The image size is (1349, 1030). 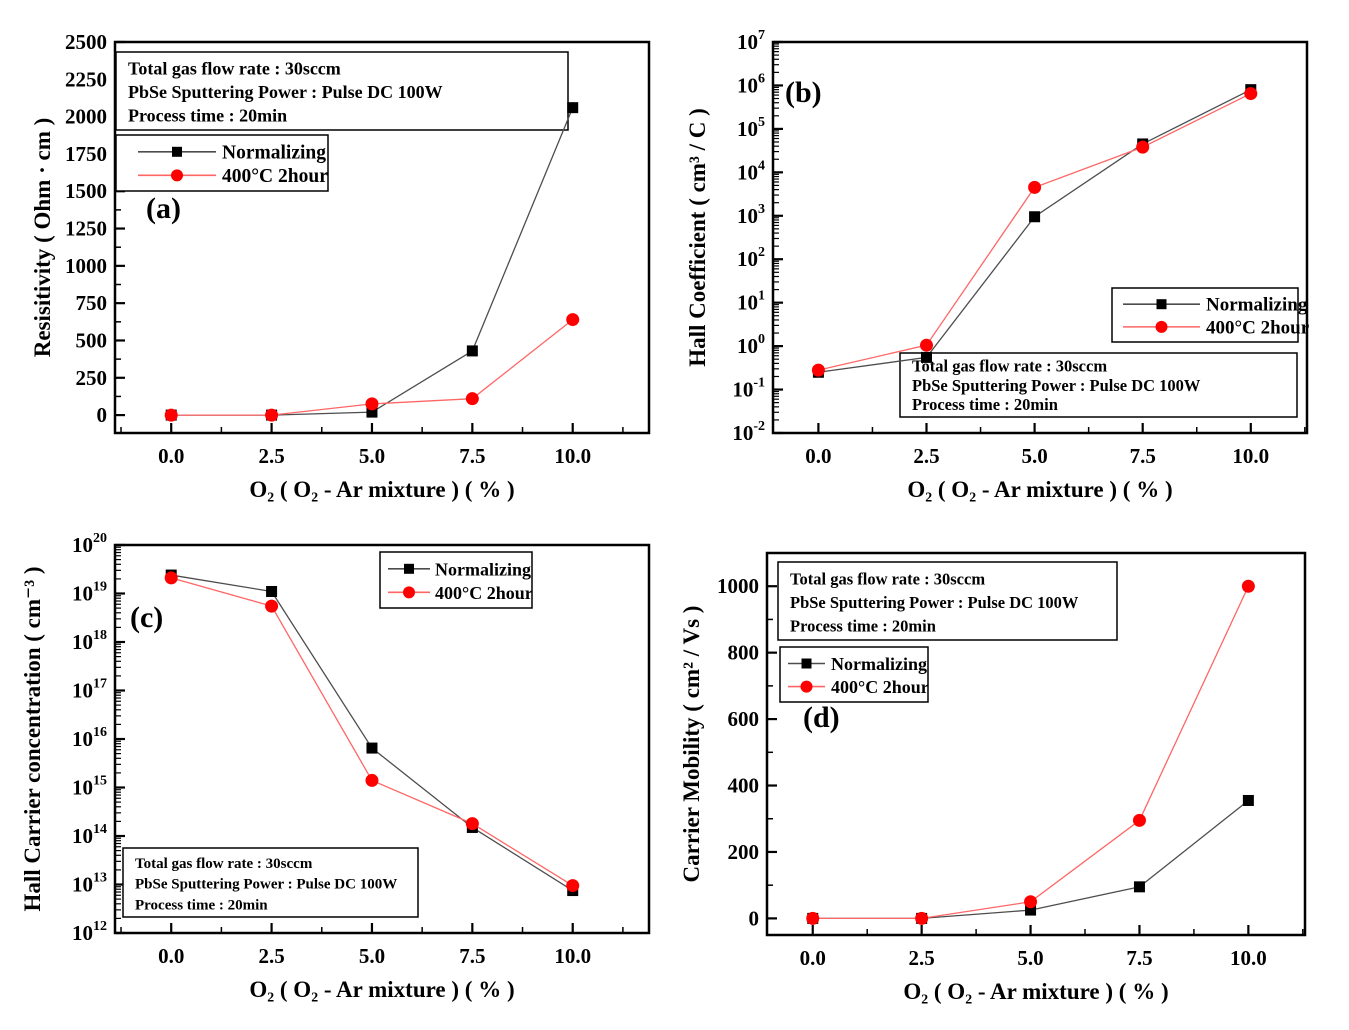 I want to click on svg-text: 2000, so click(x=86, y=117).